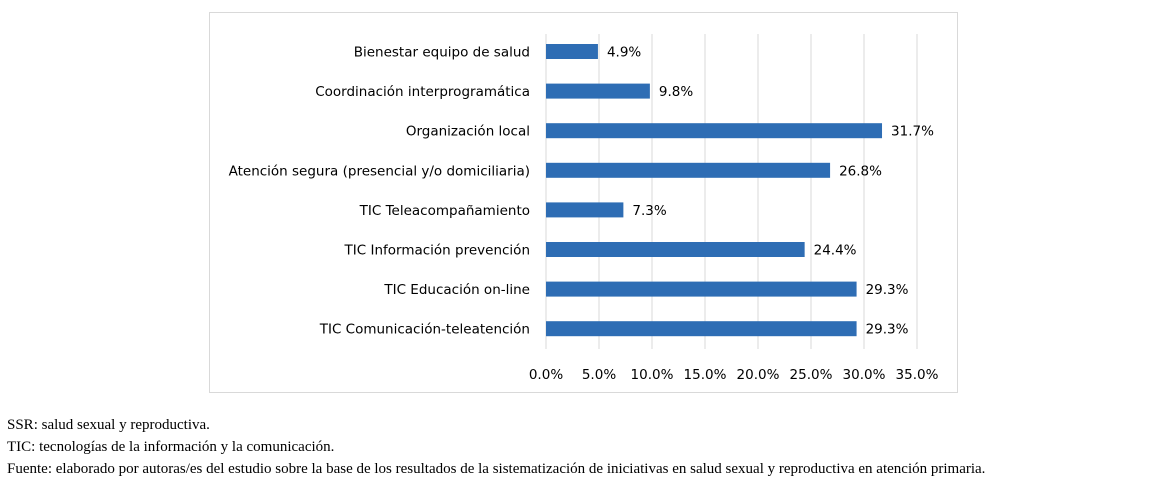  What do you see at coordinates (649, 211) in the screenshot?
I see `data-label: 7.3%` at bounding box center [649, 211].